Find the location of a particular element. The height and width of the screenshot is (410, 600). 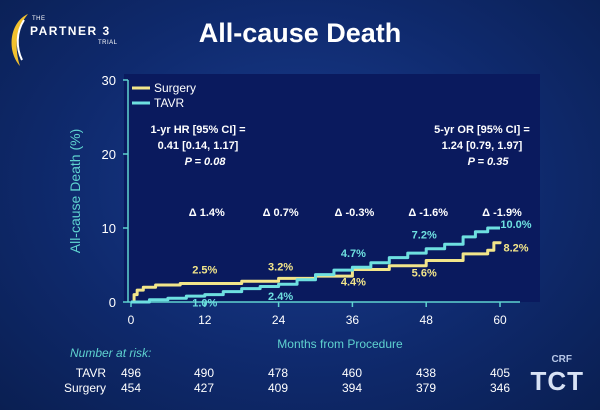

legend-label-tavr: TAVR is located at coordinates (169, 103).